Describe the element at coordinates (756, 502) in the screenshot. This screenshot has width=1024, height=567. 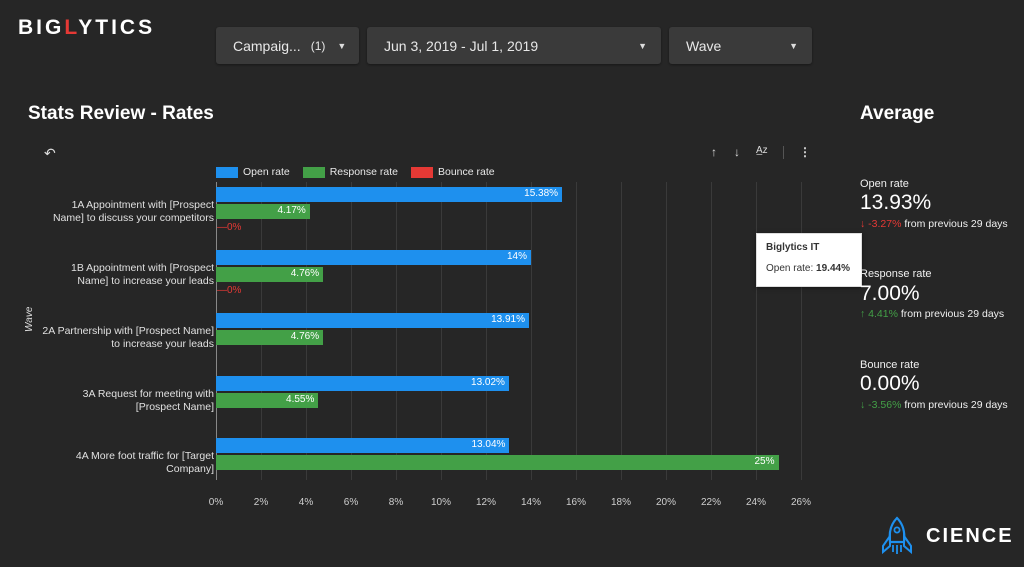
I see `x-tick-label: 24%` at that location.